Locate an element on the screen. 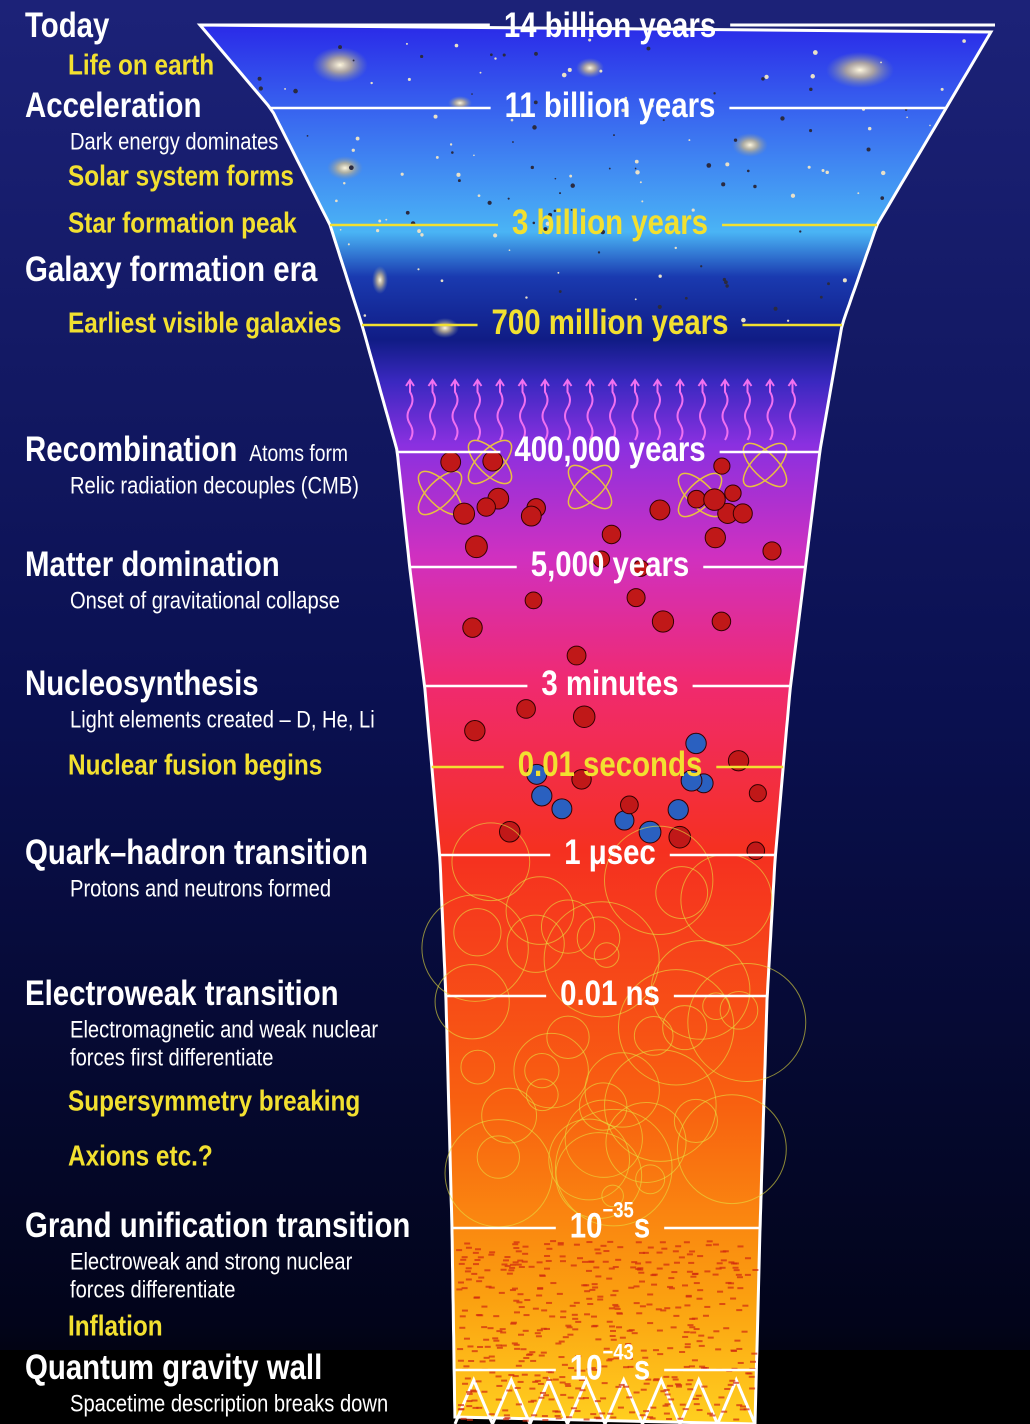 This screenshot has width=1030, height=1424. time-label: 11 billion years is located at coordinates (610, 105).